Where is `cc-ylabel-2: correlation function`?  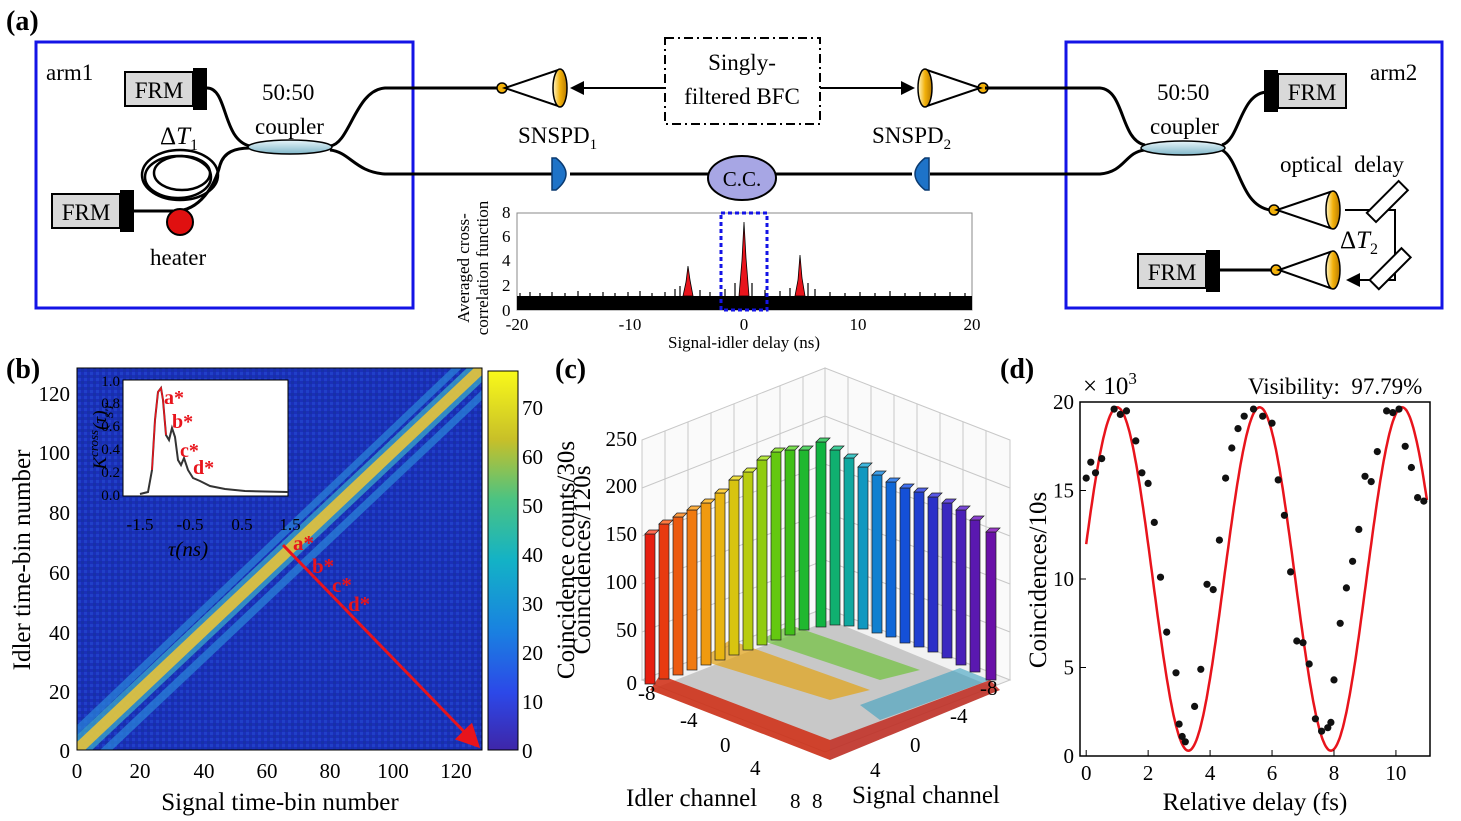
cc-ylabel-2: correlation function is located at coordinates (482, 267).